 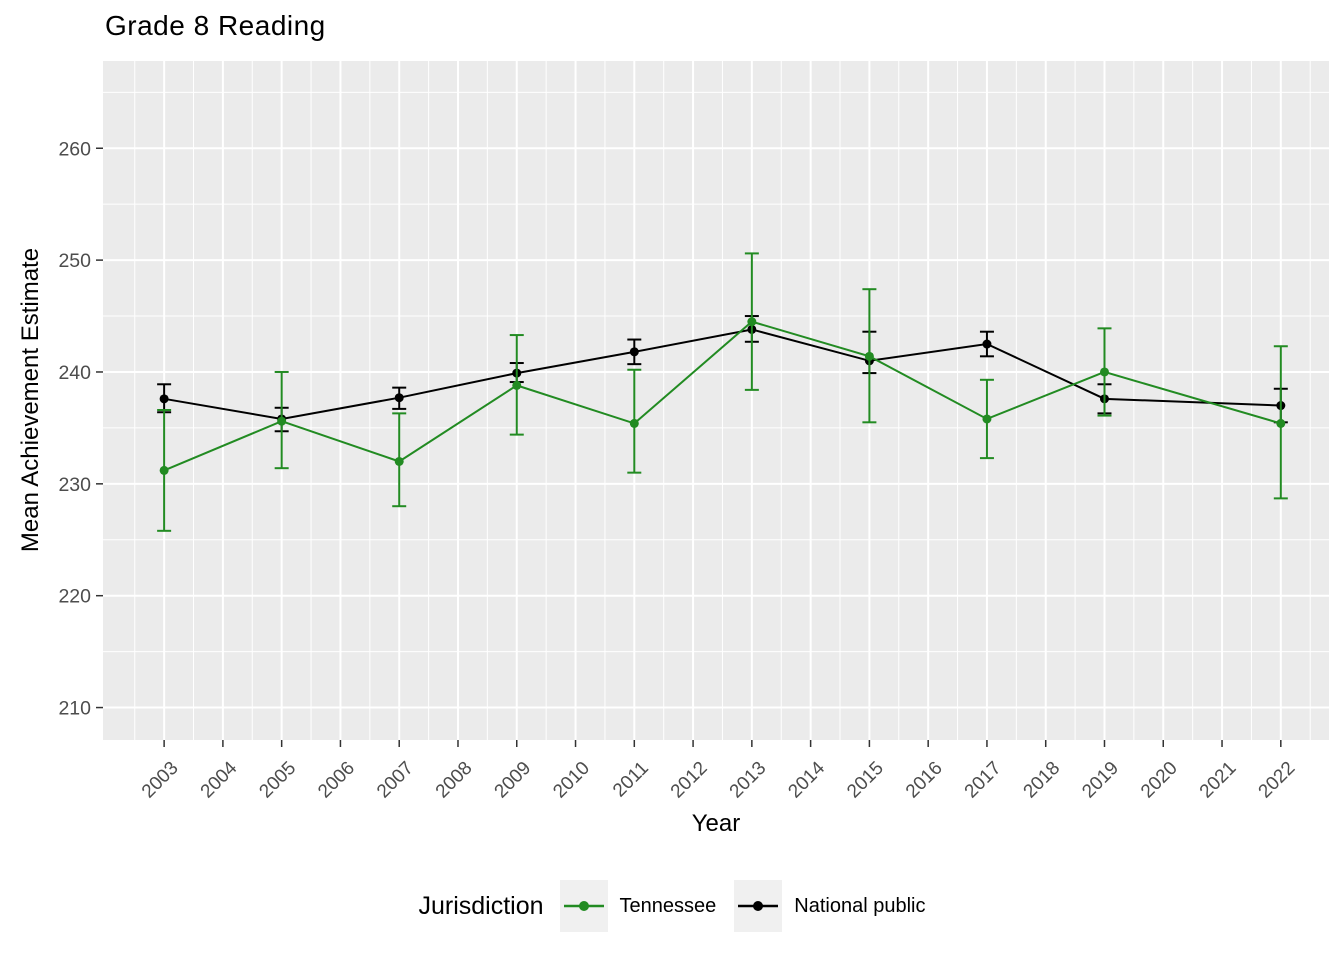 What do you see at coordinates (748, 780) in the screenshot?
I see `svg-text: 2013` at bounding box center [748, 780].